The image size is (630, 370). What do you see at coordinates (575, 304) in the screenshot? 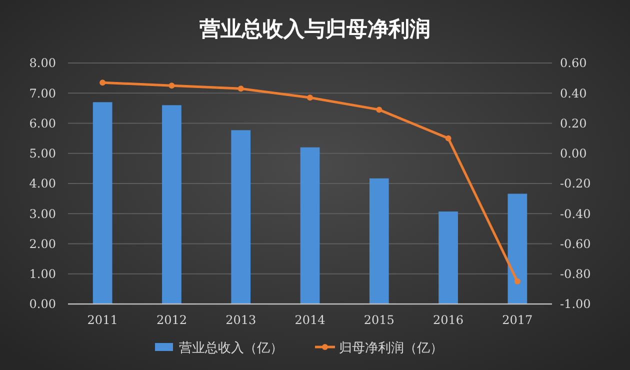
I see `y2-tick-label: -1.00` at bounding box center [575, 304].